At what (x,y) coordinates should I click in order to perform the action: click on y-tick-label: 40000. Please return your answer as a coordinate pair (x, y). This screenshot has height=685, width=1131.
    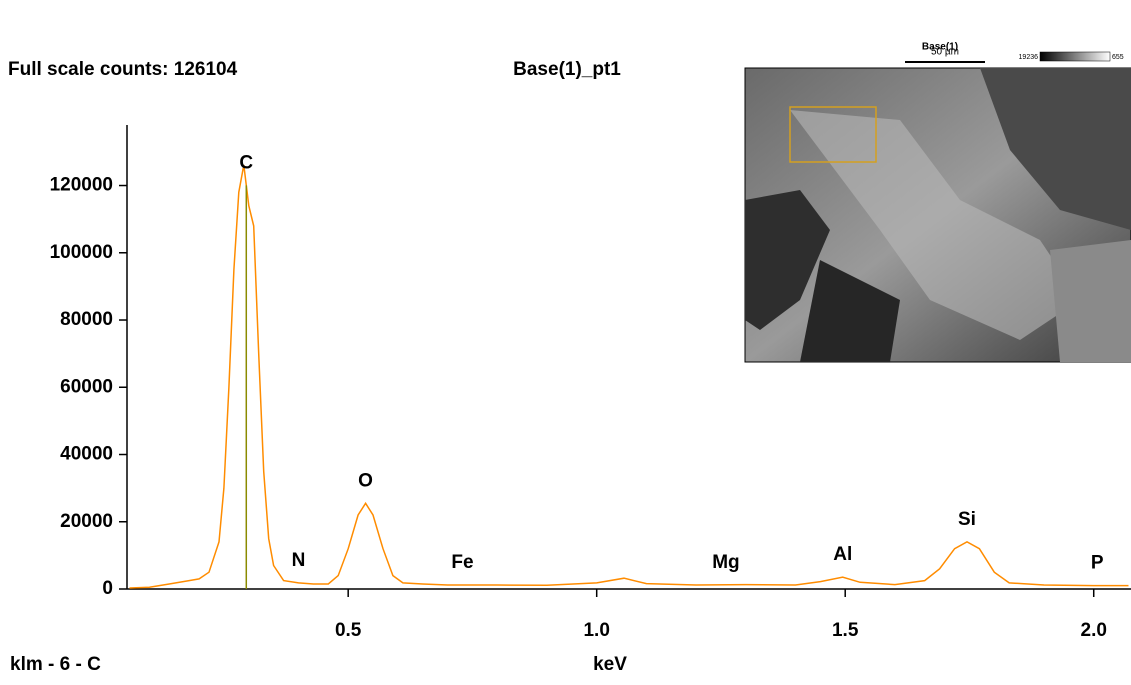
    Looking at the image, I should click on (86, 454).